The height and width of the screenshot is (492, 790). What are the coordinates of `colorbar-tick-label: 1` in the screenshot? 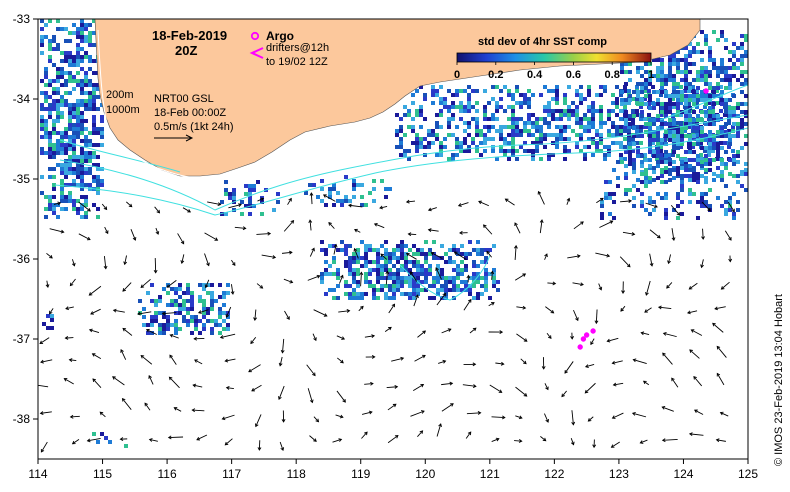 It's located at (651, 75).